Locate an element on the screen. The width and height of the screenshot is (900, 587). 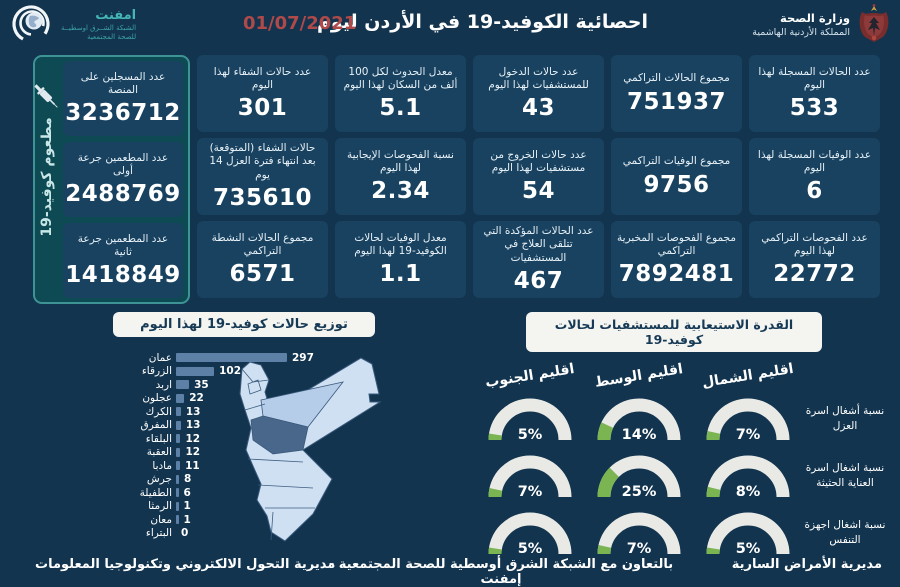
gauge: 14% is located at coordinates (638, 418).